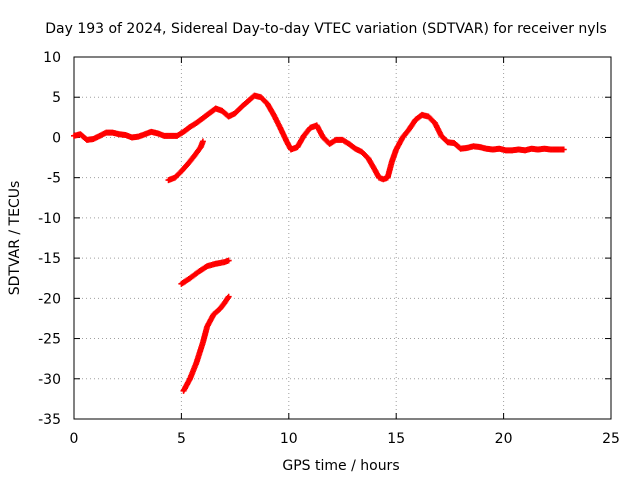  I want to click on y-tick-label: -25, so click(49, 340).